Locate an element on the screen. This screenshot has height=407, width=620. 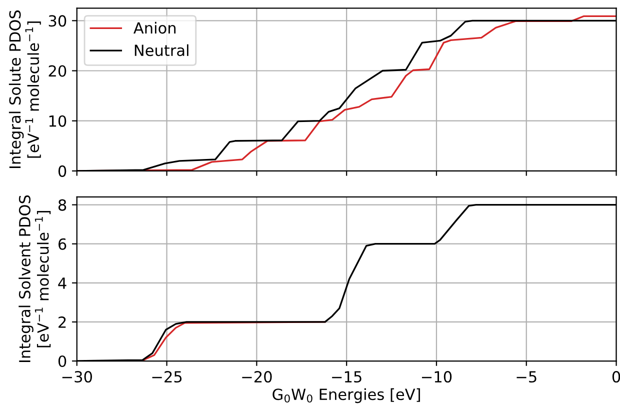
y-axis-title: Integral Solute PDOS [eV$^{−1}$ molecule$^{−1}$] is located at coordinates (24, 89).